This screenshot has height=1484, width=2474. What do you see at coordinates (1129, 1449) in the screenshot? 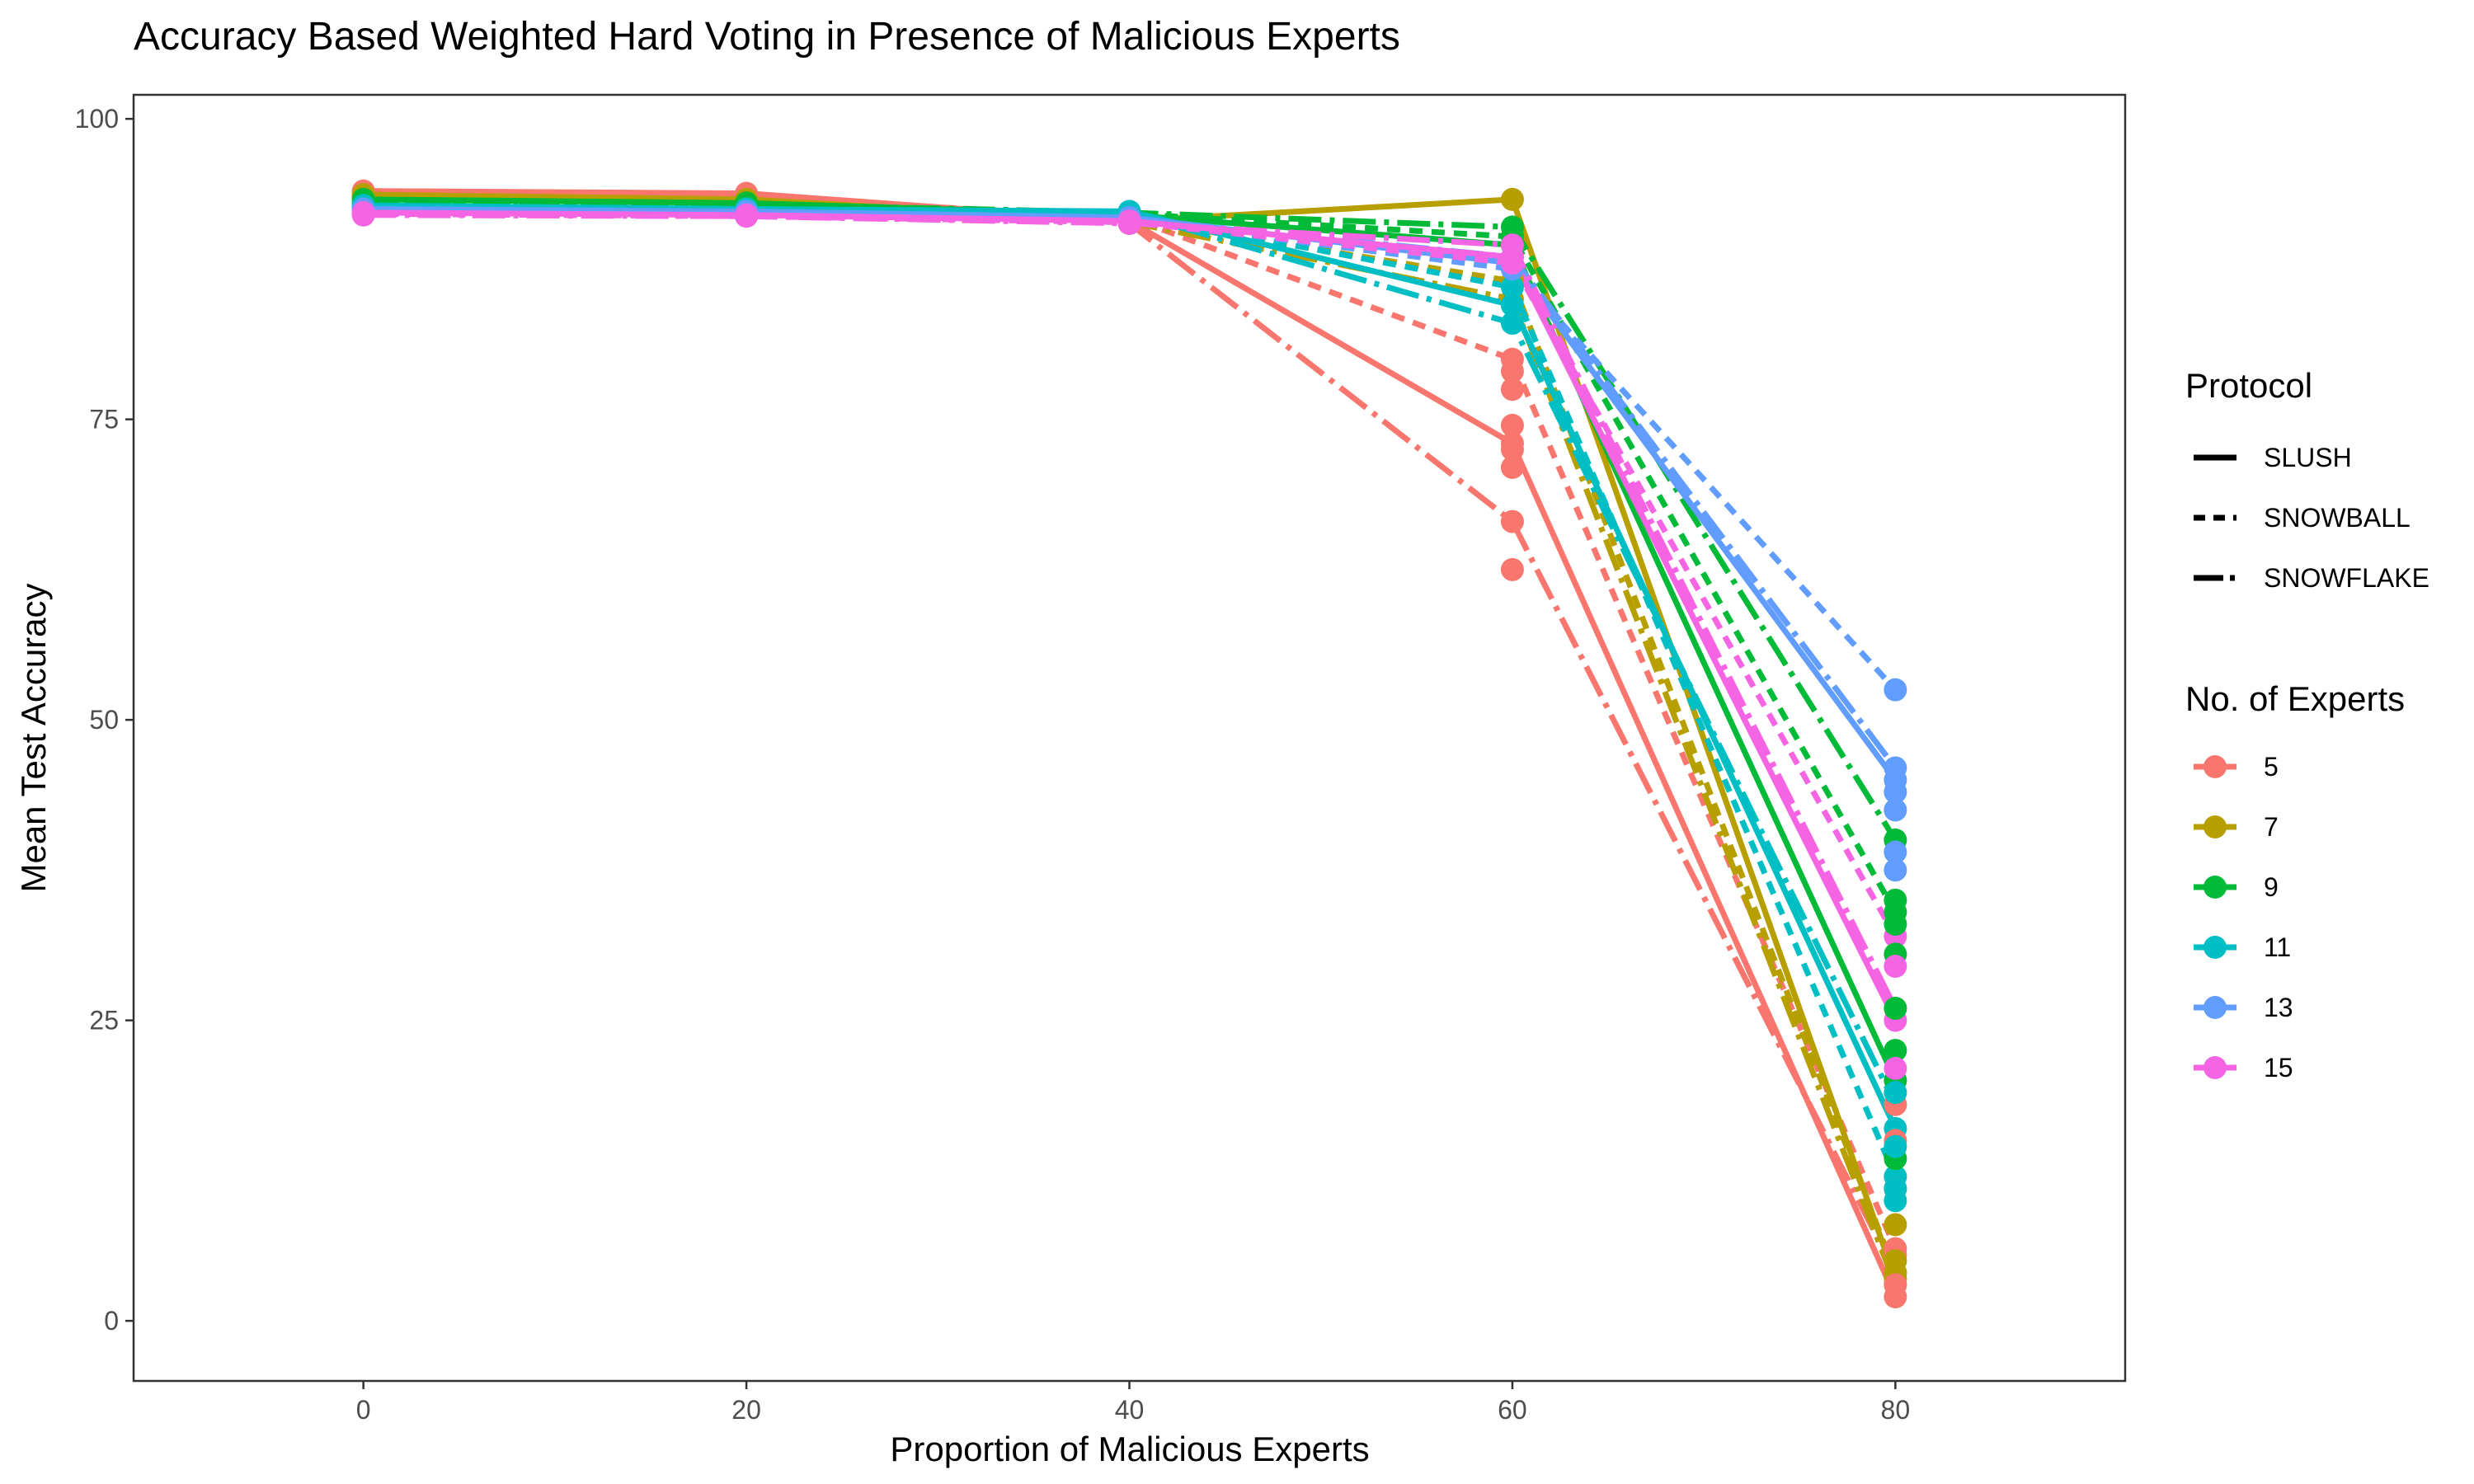
I see `x-axis-label: Proportion of Malicious Experts` at bounding box center [1129, 1449].